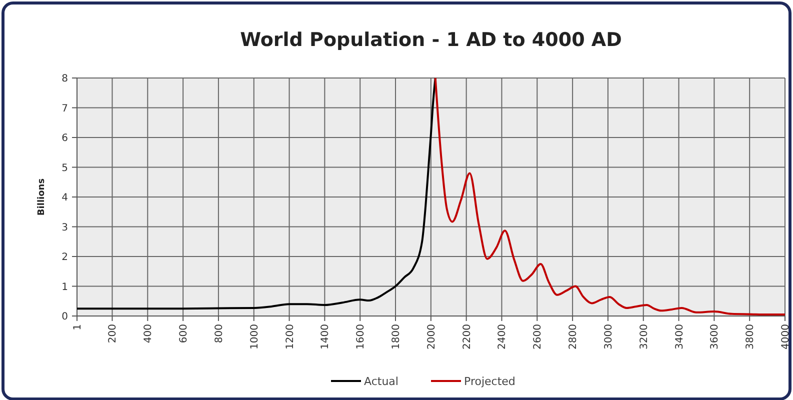 The image size is (793, 400). Describe the element at coordinates (78, 327) in the screenshot. I see `x-tick-label: 1` at that location.